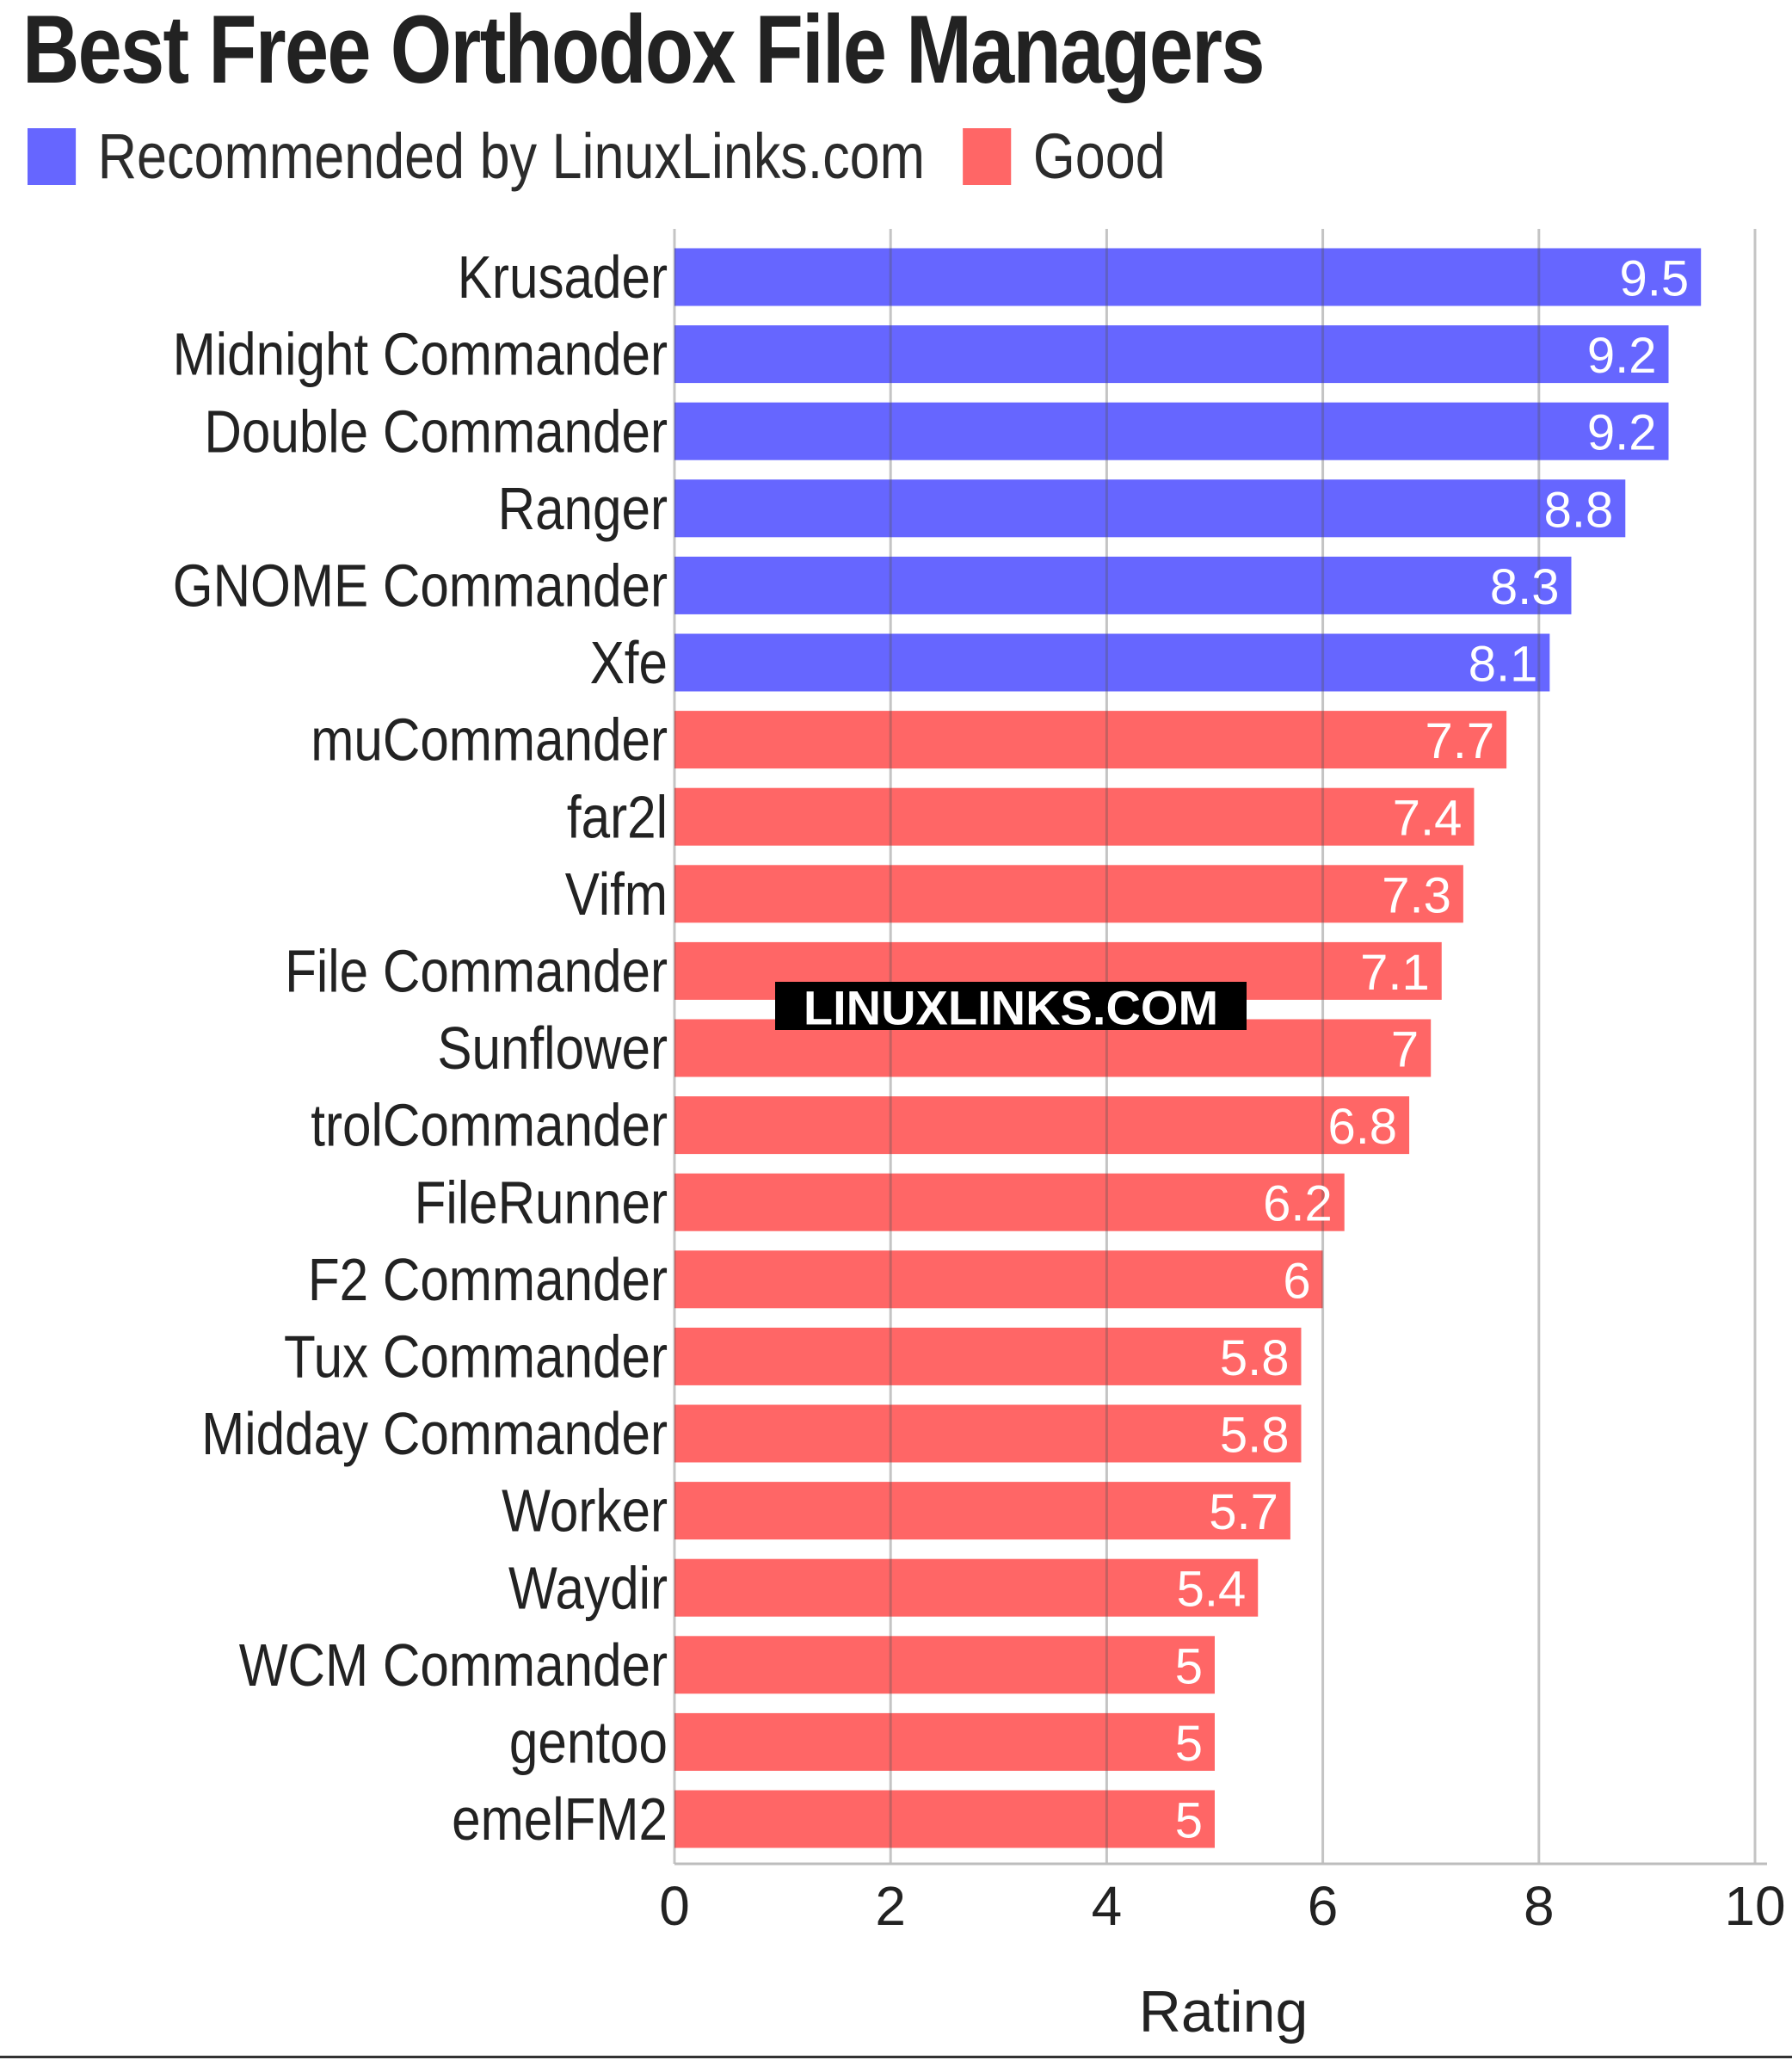 The width and height of the screenshot is (1792, 2060). What do you see at coordinates (1579, 510) in the screenshot?
I see `value-label-3: 8.8` at bounding box center [1579, 510].